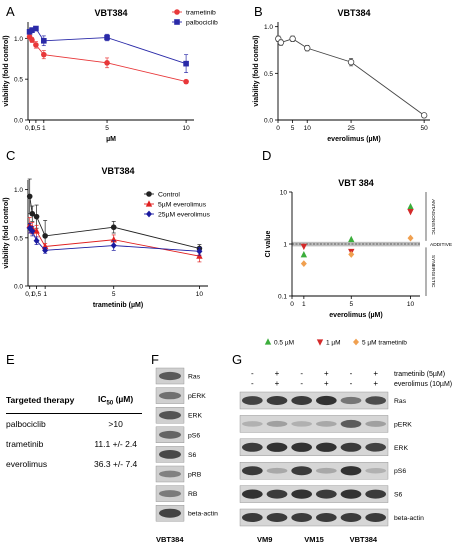 The image size is (463, 550). Describe the element at coordinates (351, 304) in the screenshot. I see `x-tick-label: 5` at that location.